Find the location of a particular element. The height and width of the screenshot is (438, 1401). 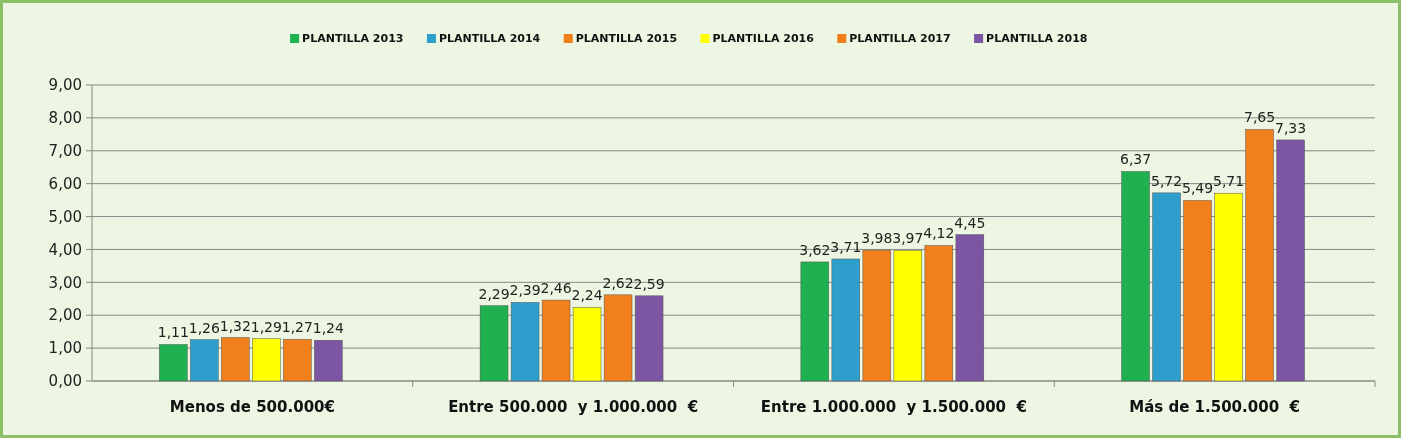

legend-label: PLANTILLA 2014 is located at coordinates (489, 38).